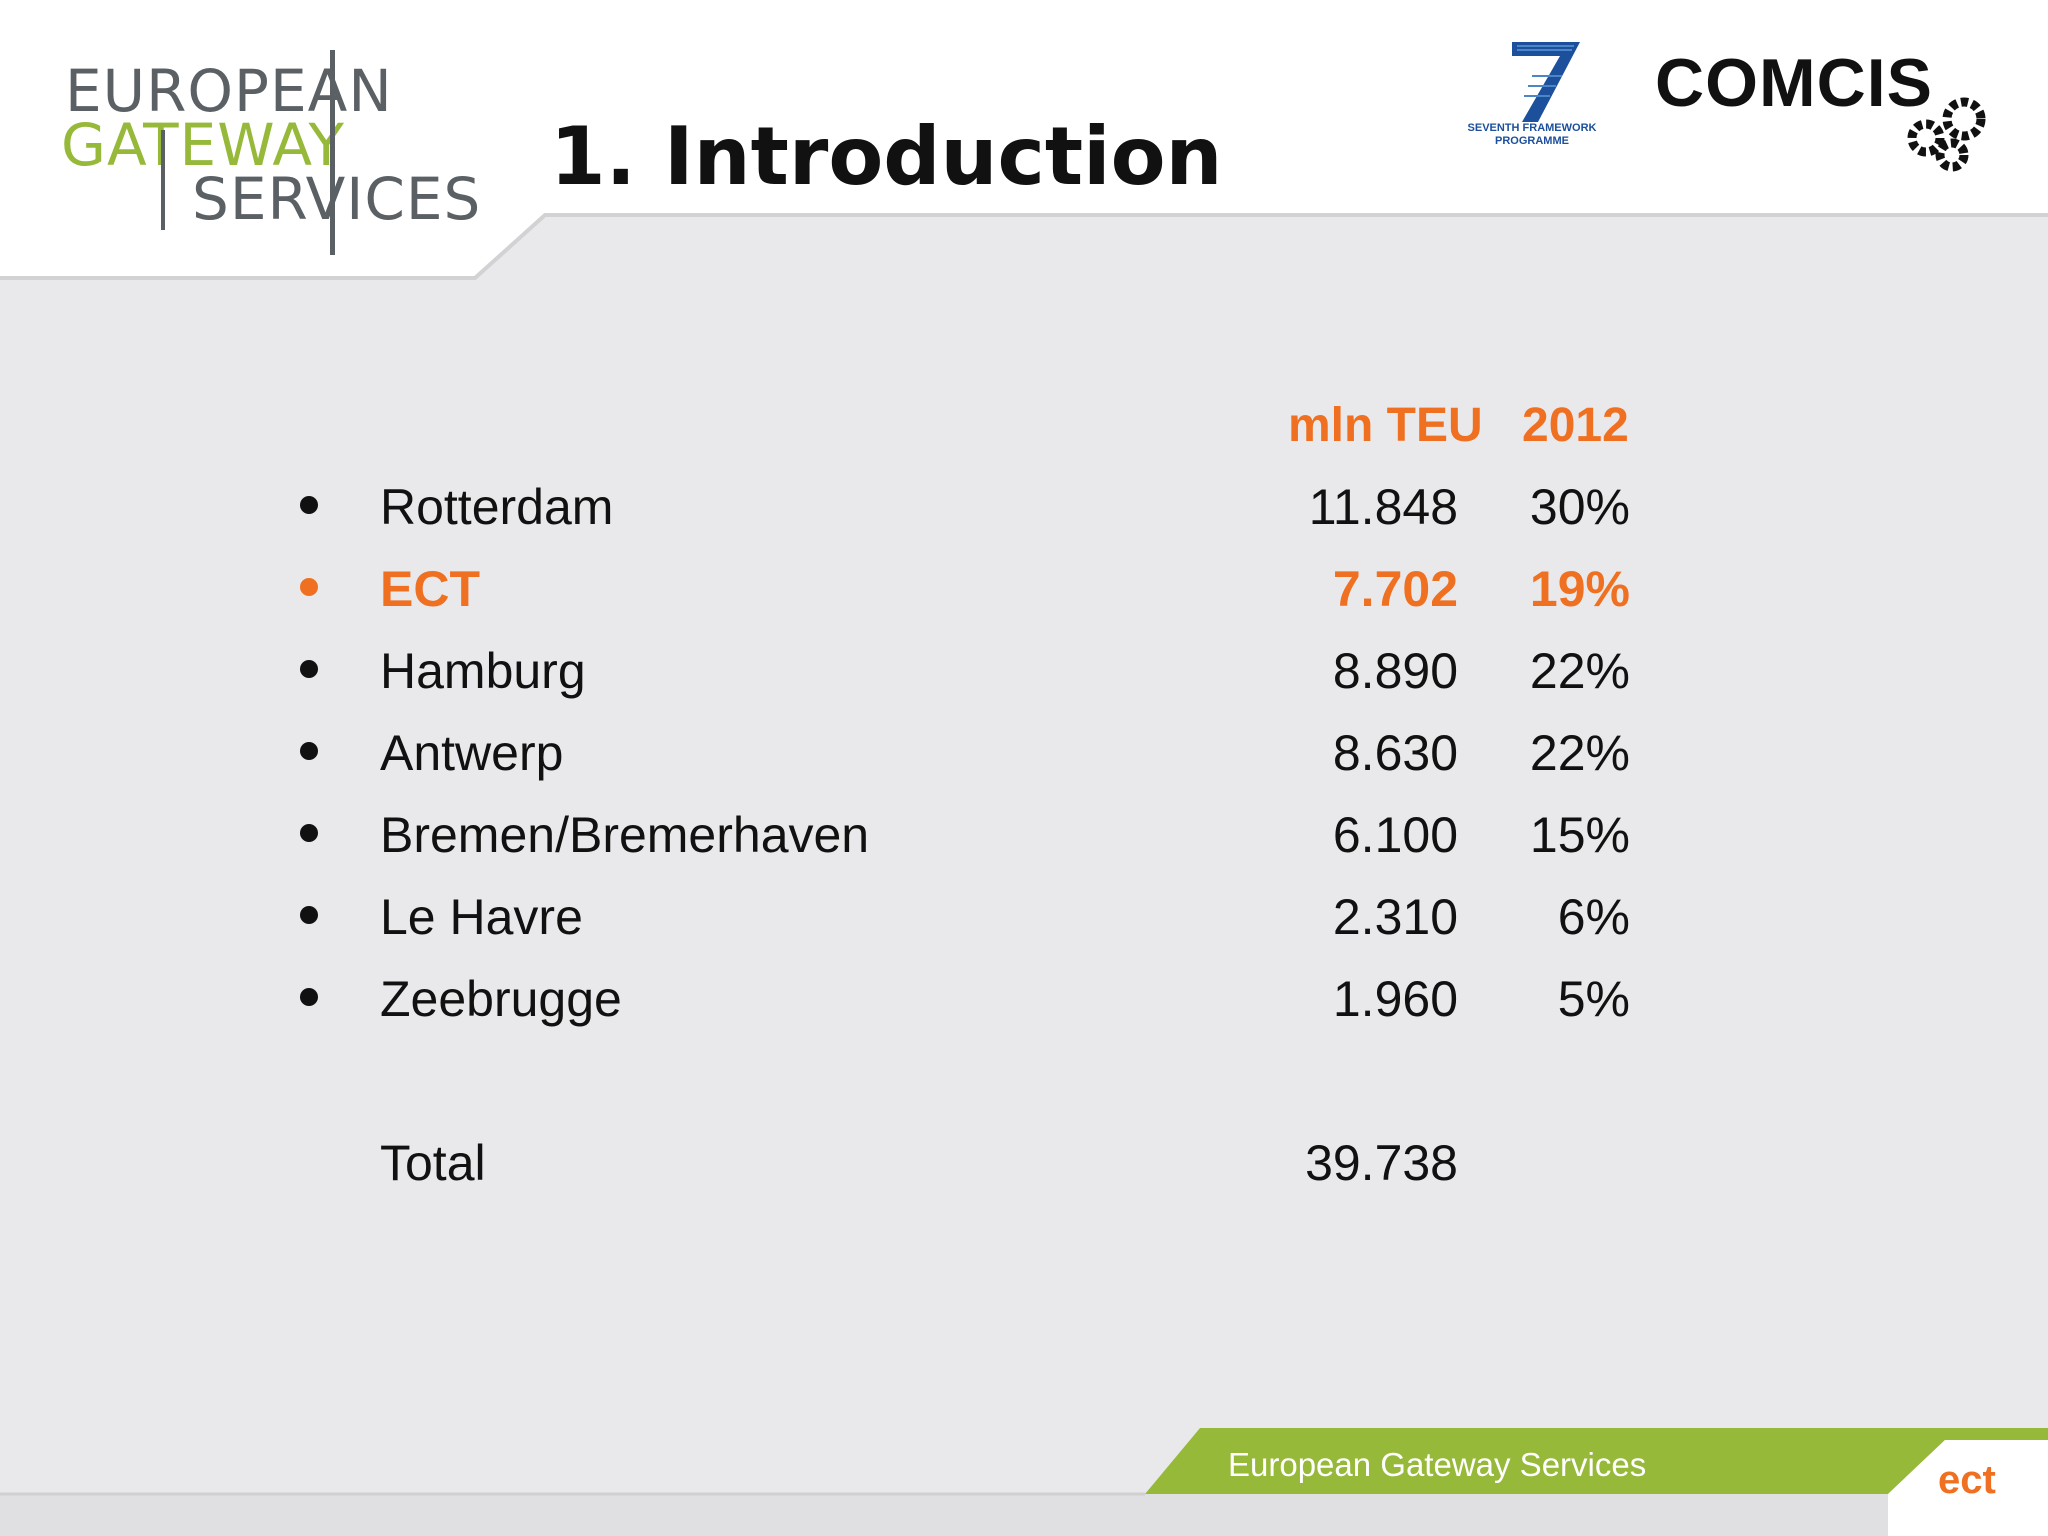 This screenshot has height=1536, width=2048. I want to click on total-label: Total, so click(433, 1163).